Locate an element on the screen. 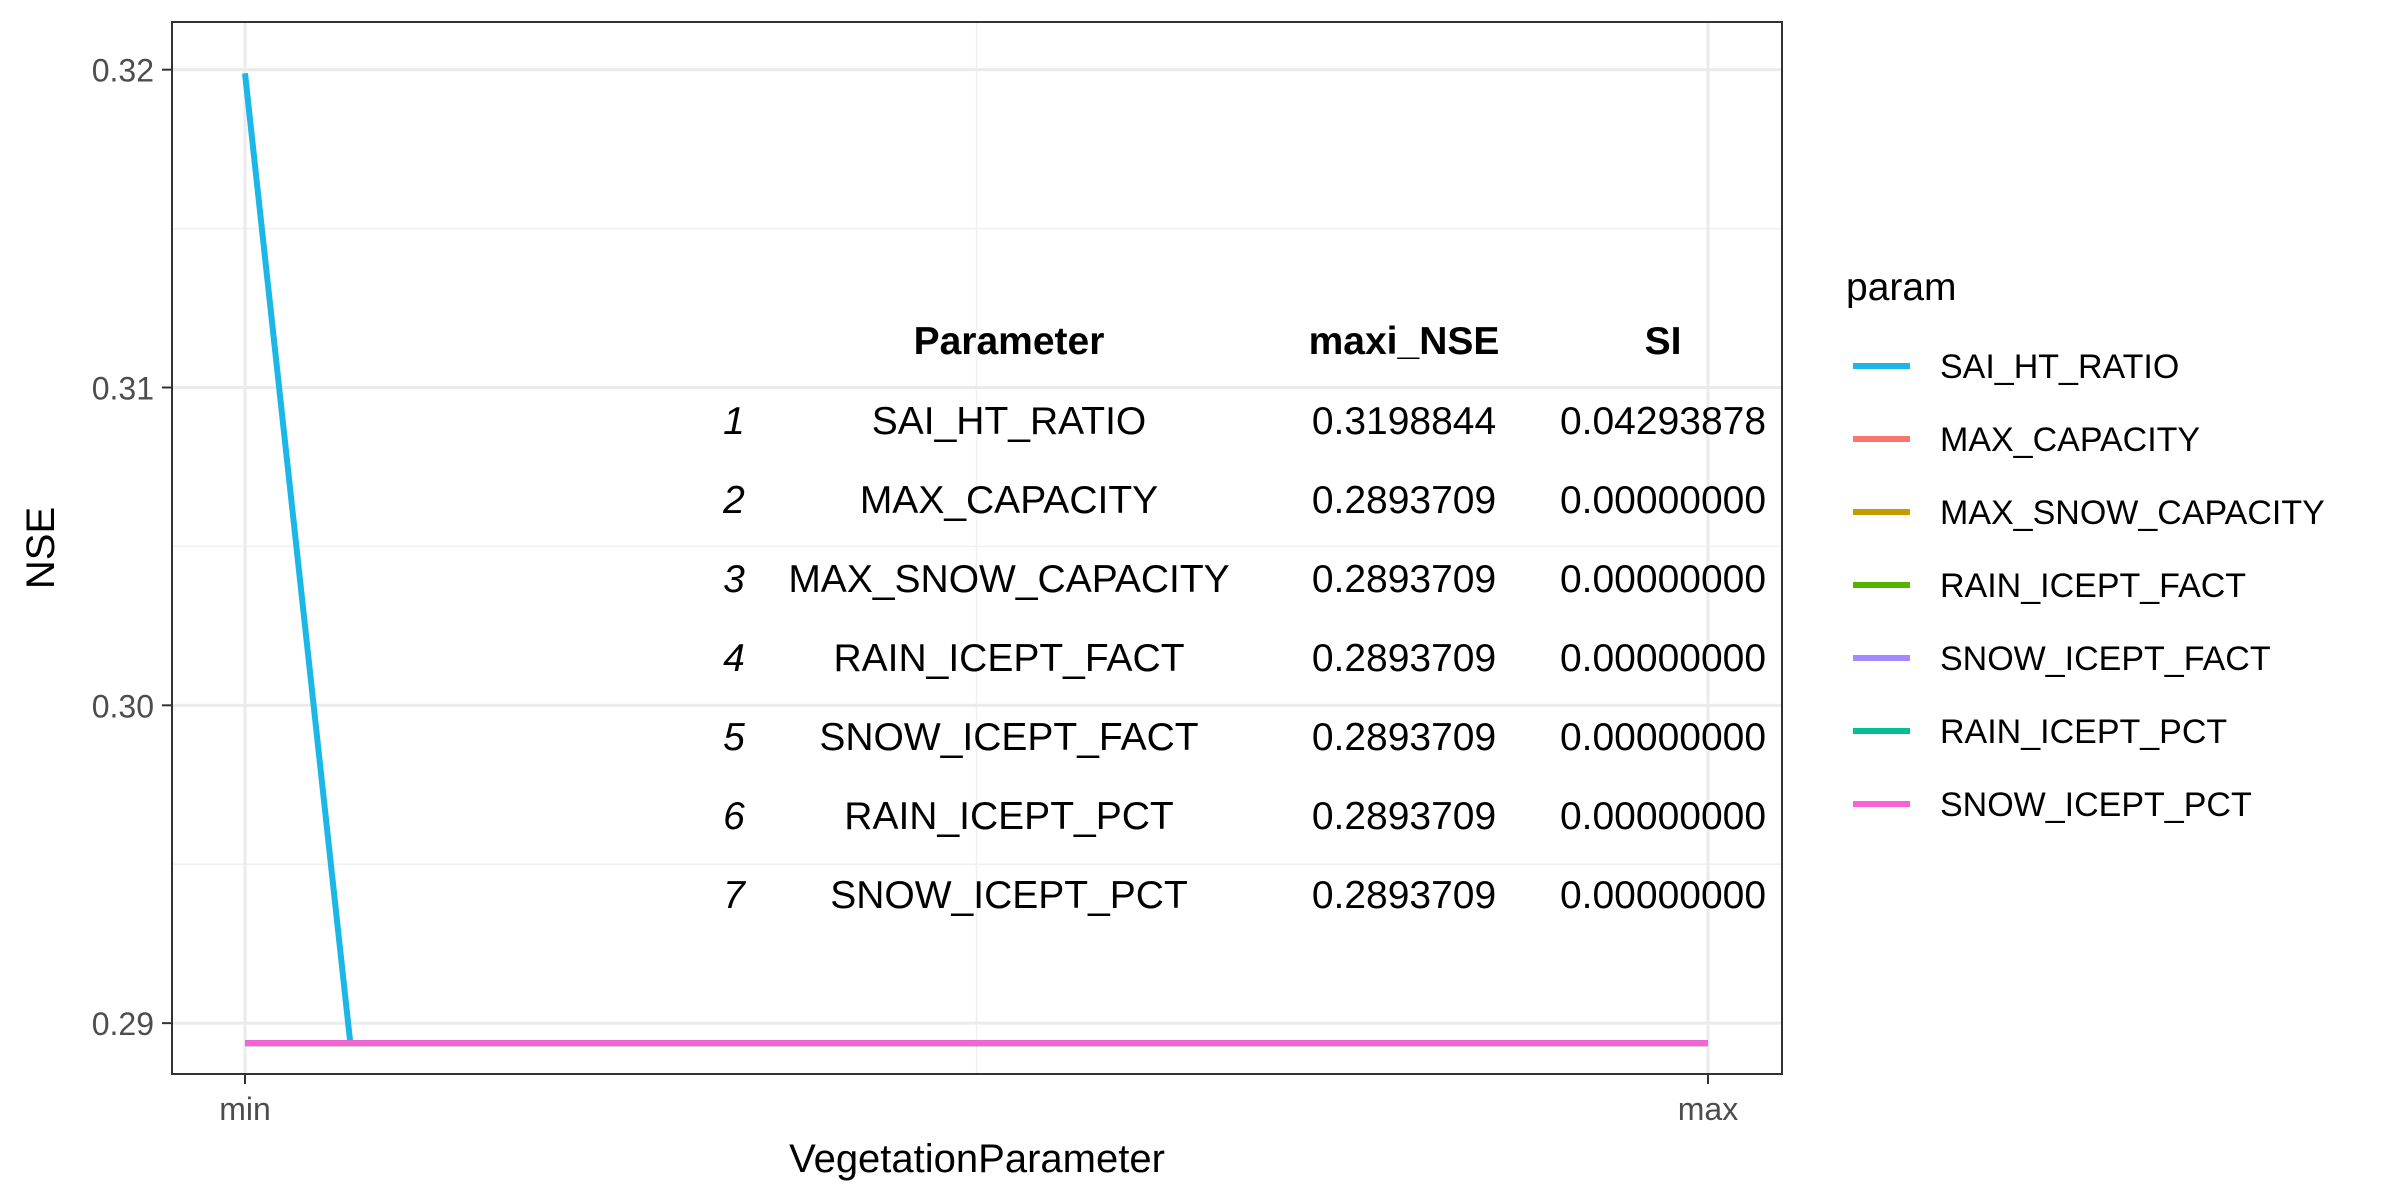  table-row-index: 3 is located at coordinates (734, 579).